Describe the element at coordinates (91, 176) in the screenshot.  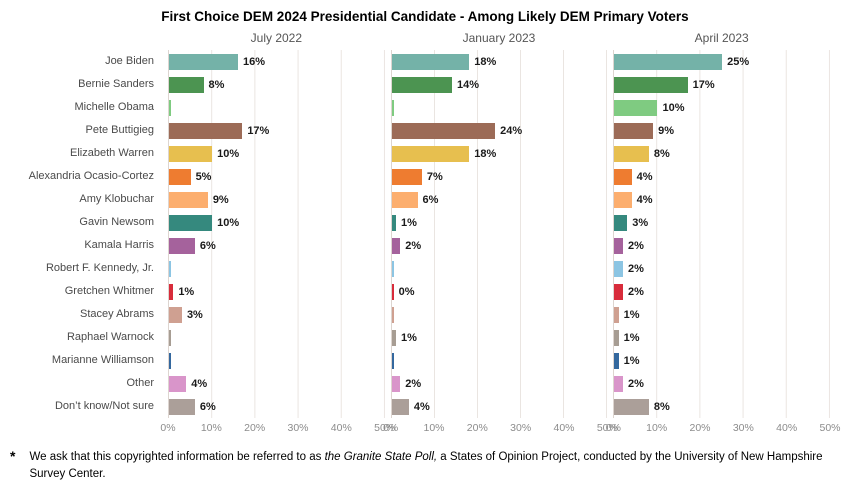
I see `candidate-label-alexandria-ocasio-cortez: Alexandria Ocasio-Cortez` at that location.